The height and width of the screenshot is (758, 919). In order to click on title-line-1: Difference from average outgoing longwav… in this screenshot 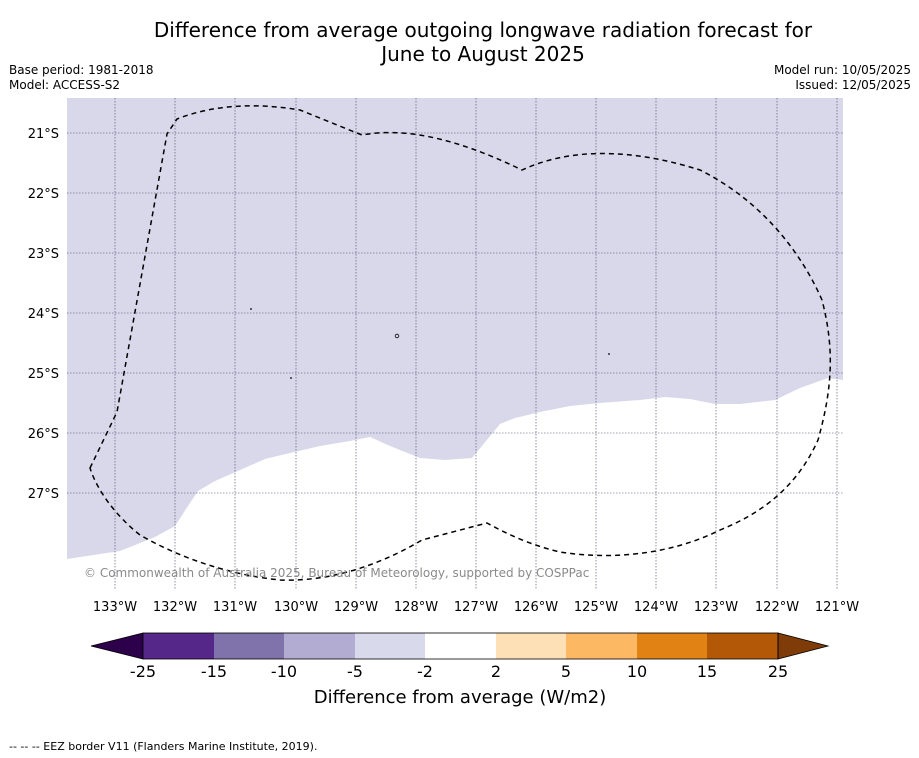, I will do `click(483, 30)`.